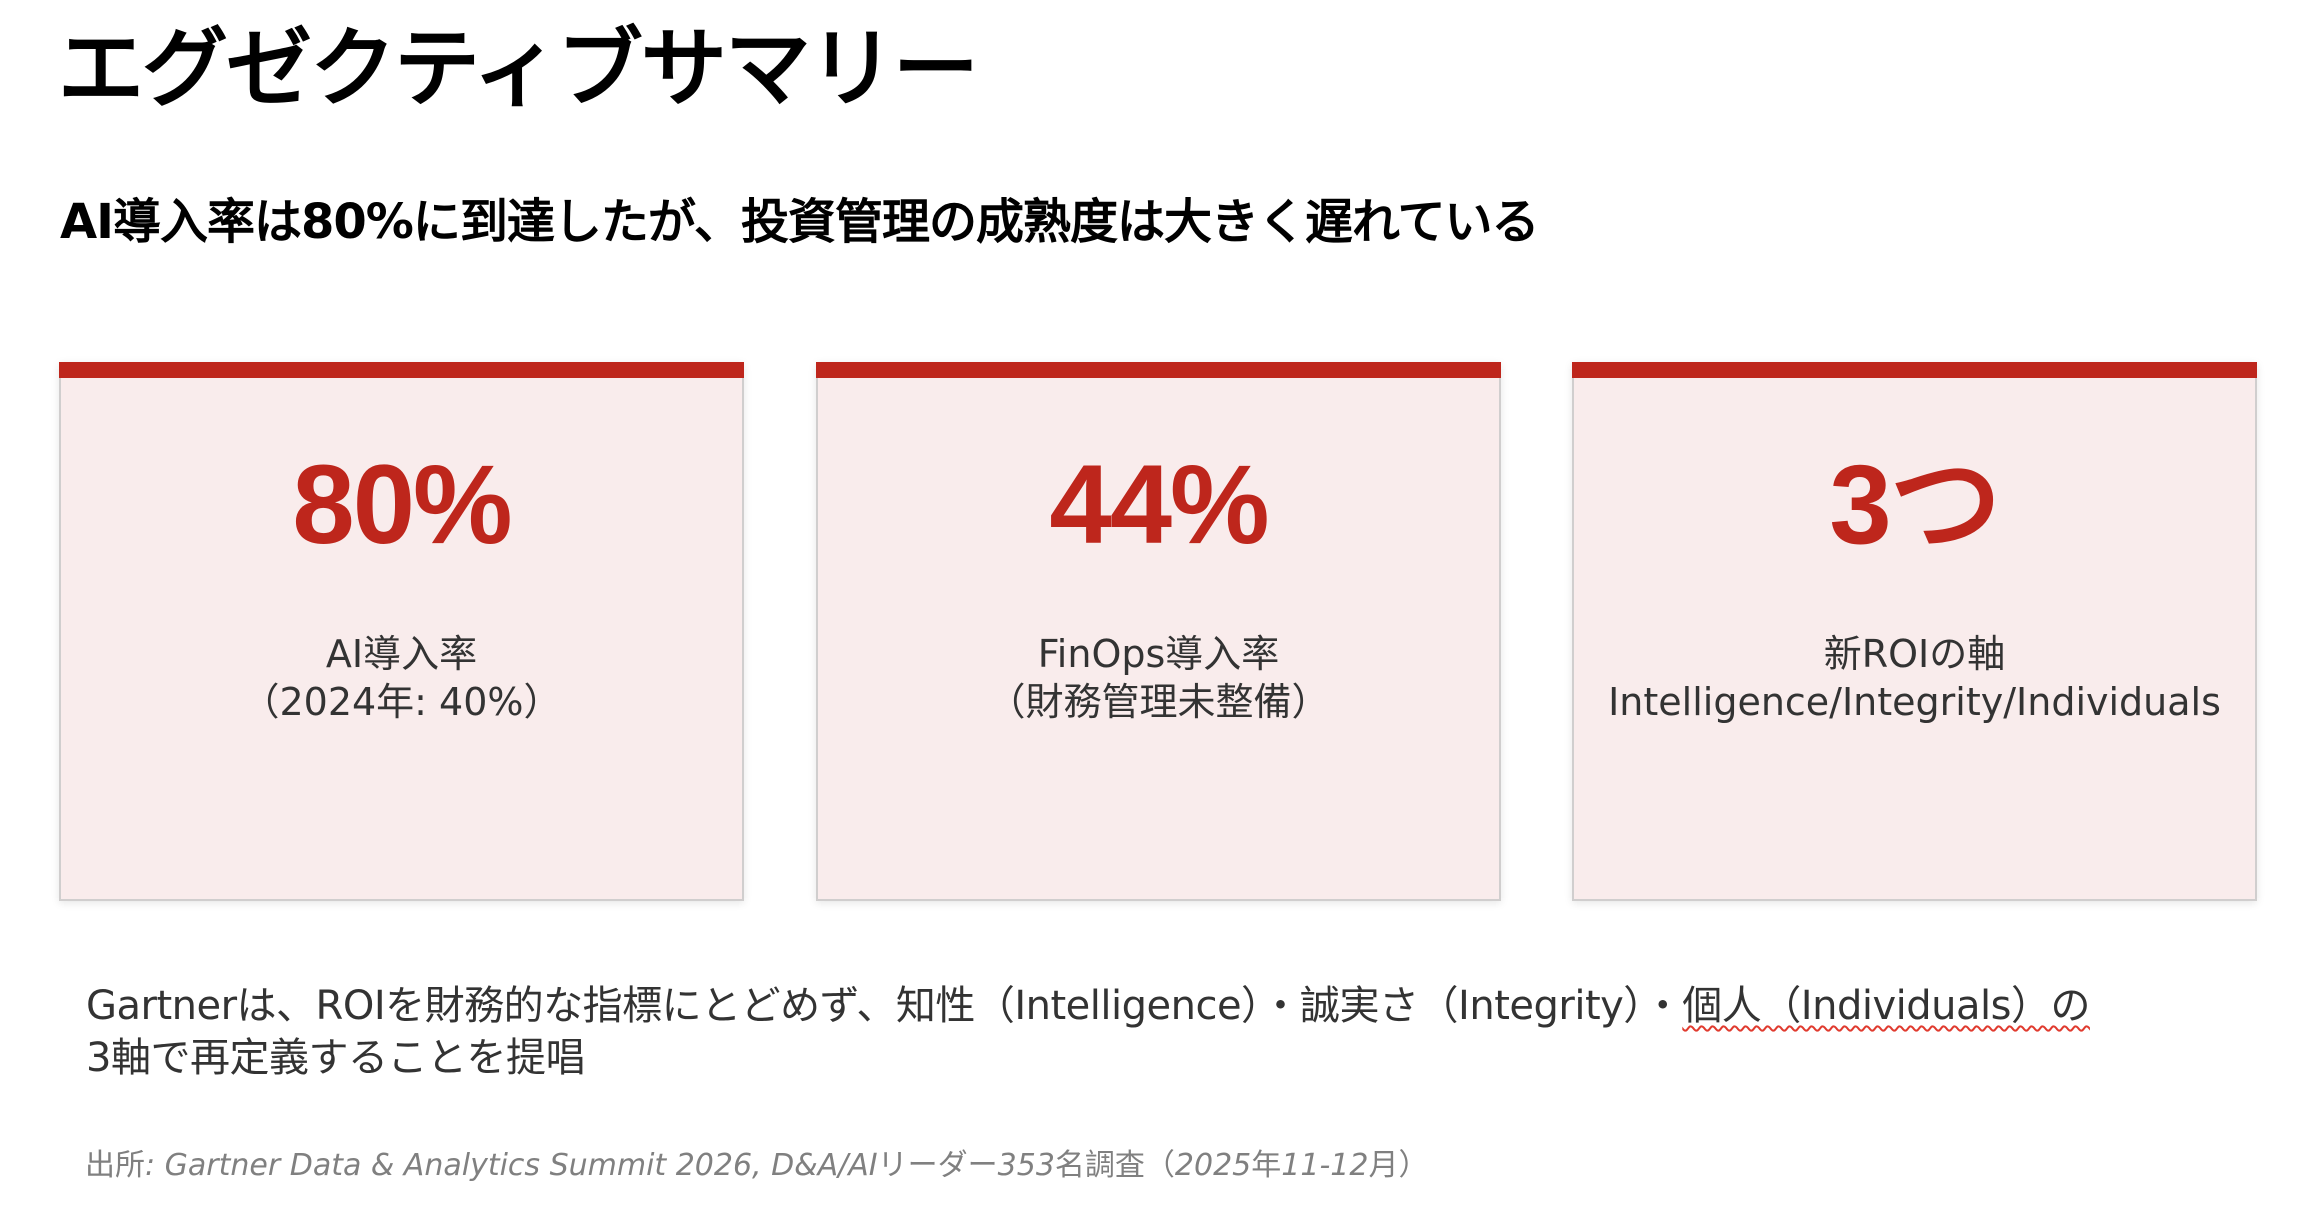 The width and height of the screenshot is (2320, 1220). I want to click on metric-value: 80%, so click(402, 504).